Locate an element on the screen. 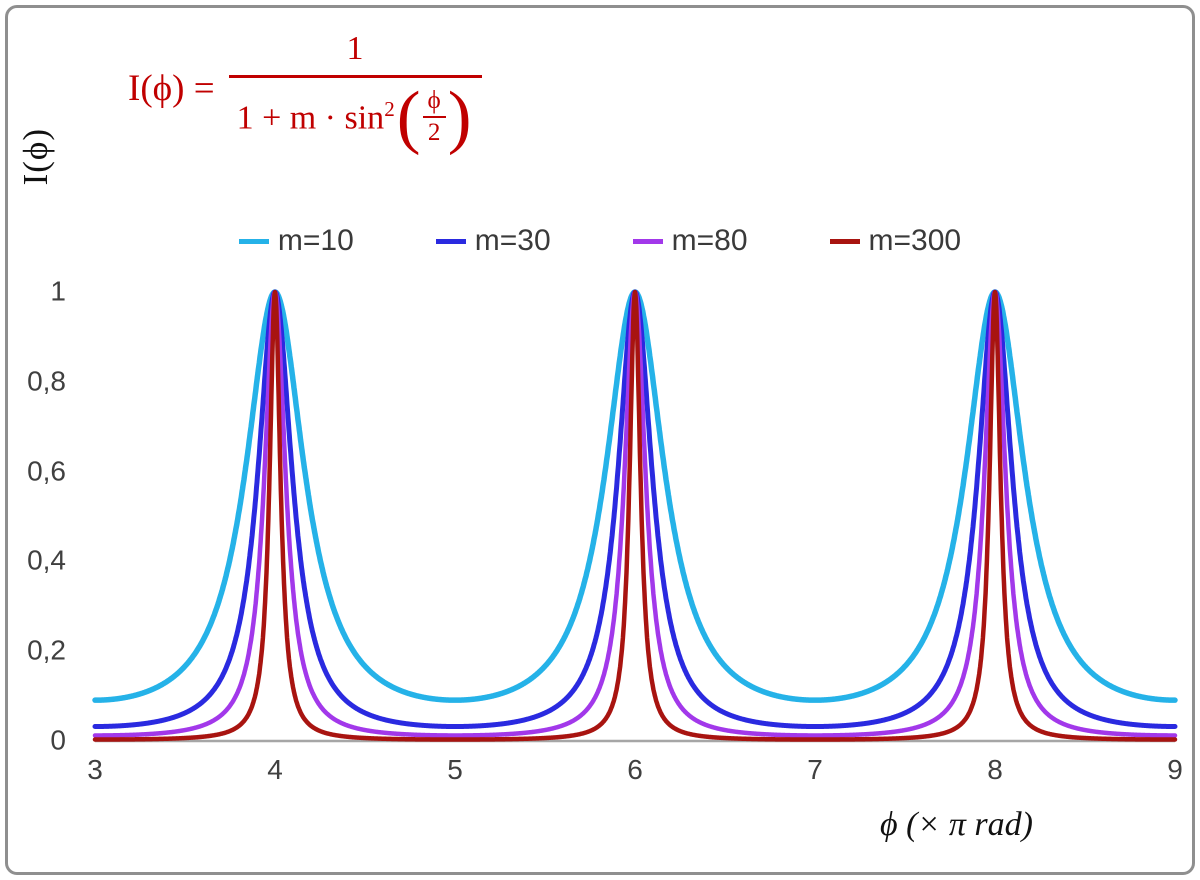 The width and height of the screenshot is (1200, 880). legend-item-m80: m=80 is located at coordinates (690, 241).